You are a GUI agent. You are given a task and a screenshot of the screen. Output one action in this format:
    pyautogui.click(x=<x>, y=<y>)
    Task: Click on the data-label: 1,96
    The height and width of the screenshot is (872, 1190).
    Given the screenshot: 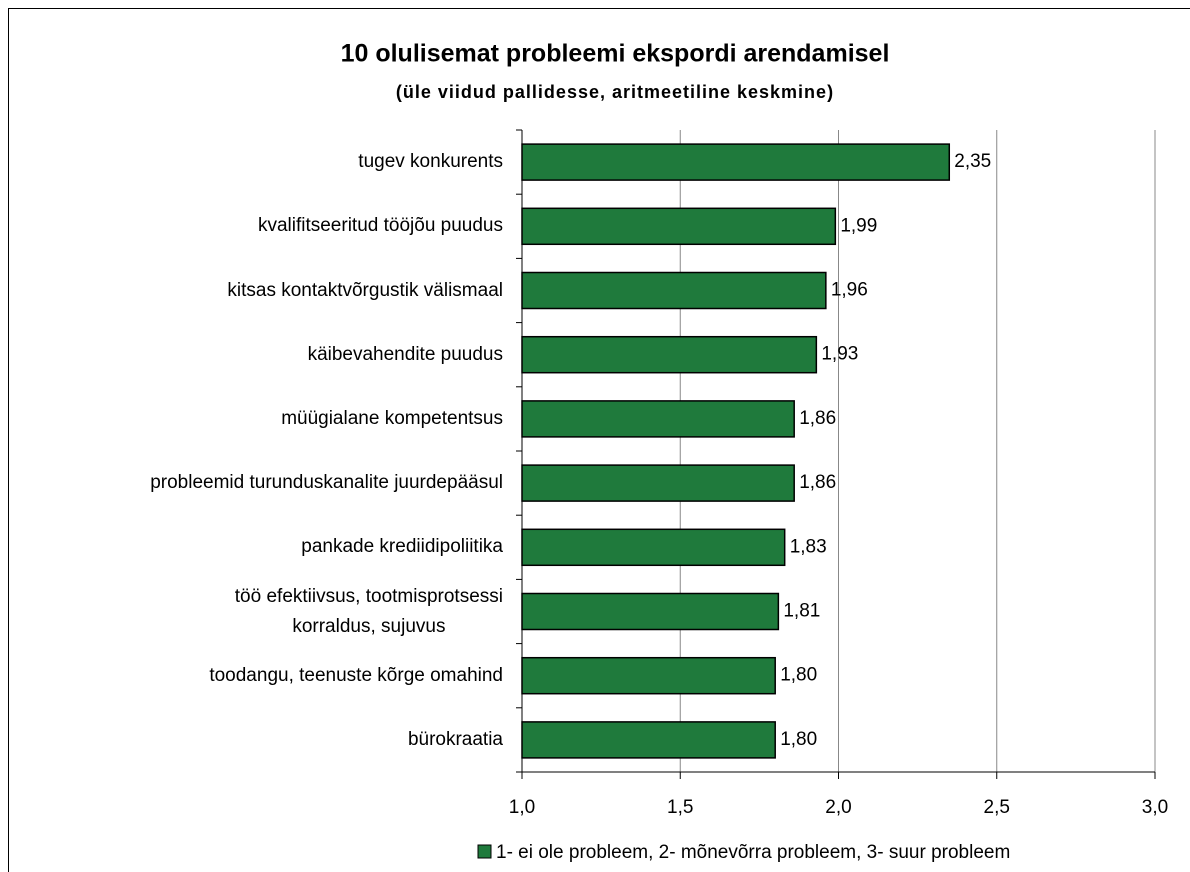 What is the action you would take?
    pyautogui.click(x=849, y=290)
    